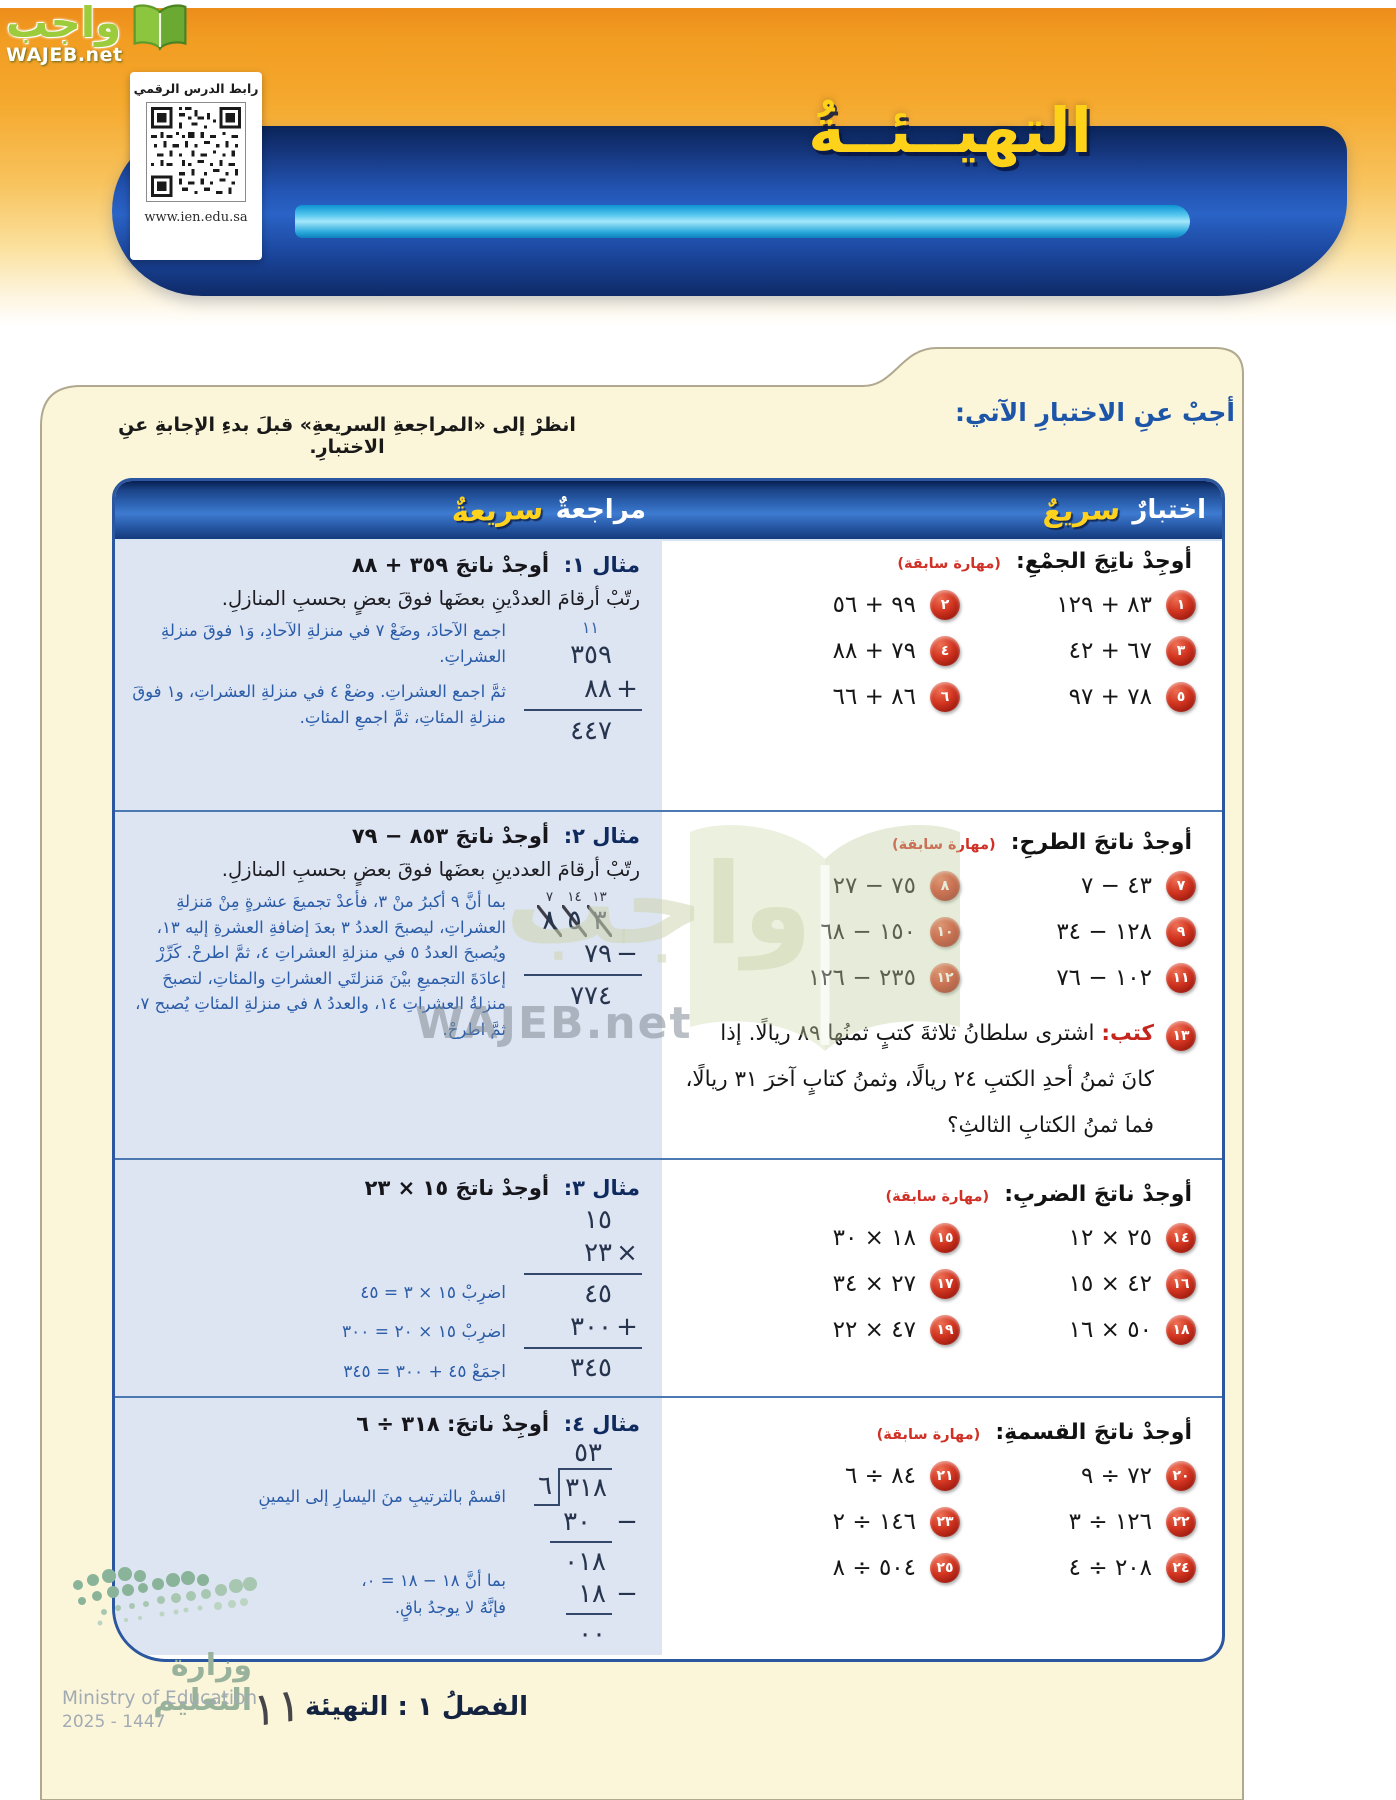  What do you see at coordinates (826, 697) in the screenshot?
I see `problem-item: ٦ ٨٦ + ٦٦` at bounding box center [826, 697].